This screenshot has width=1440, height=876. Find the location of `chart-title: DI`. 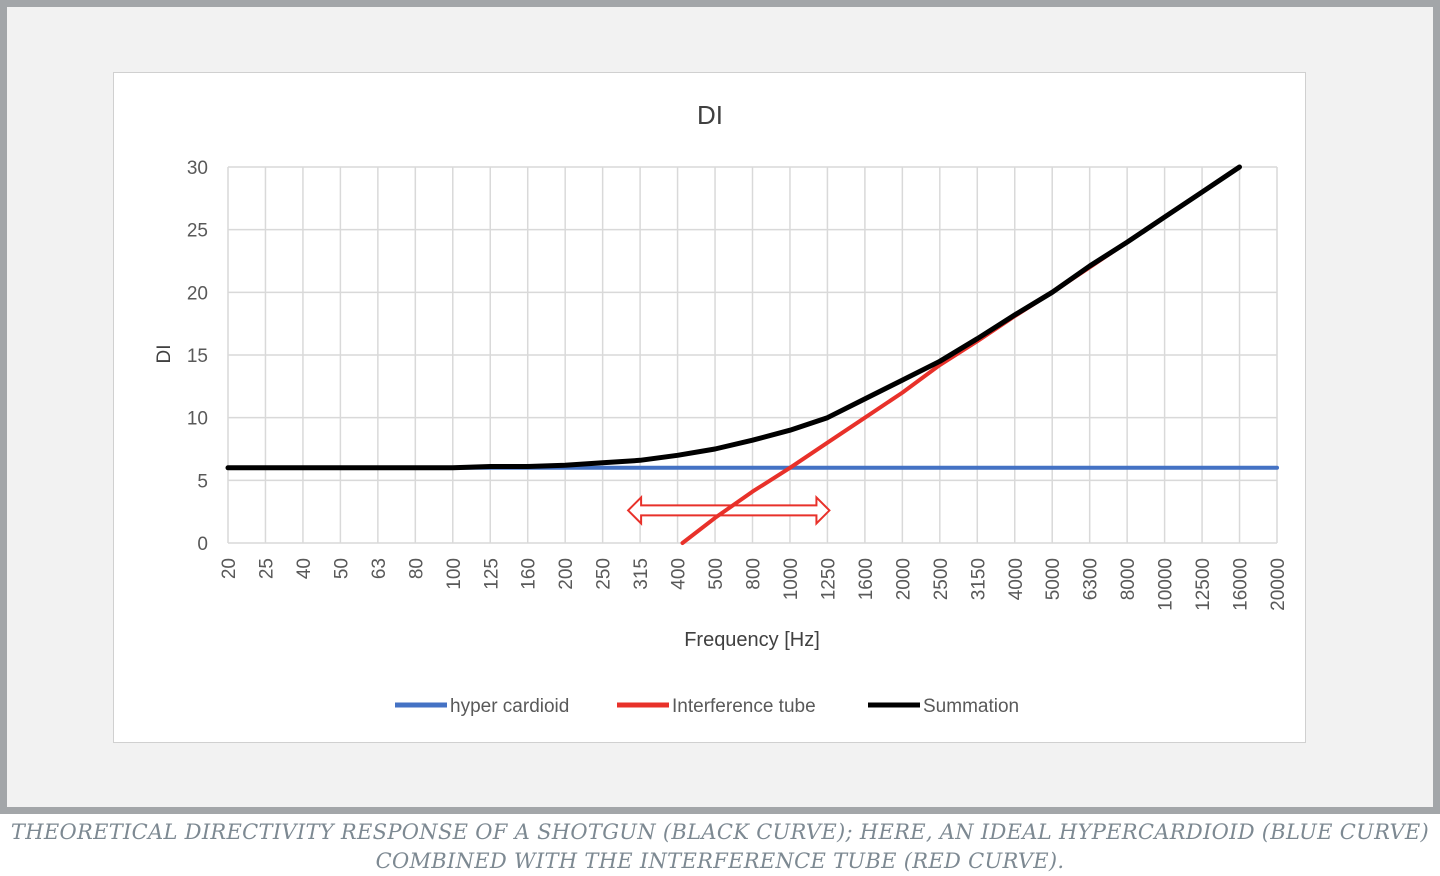

chart-title: DI is located at coordinates (710, 115).